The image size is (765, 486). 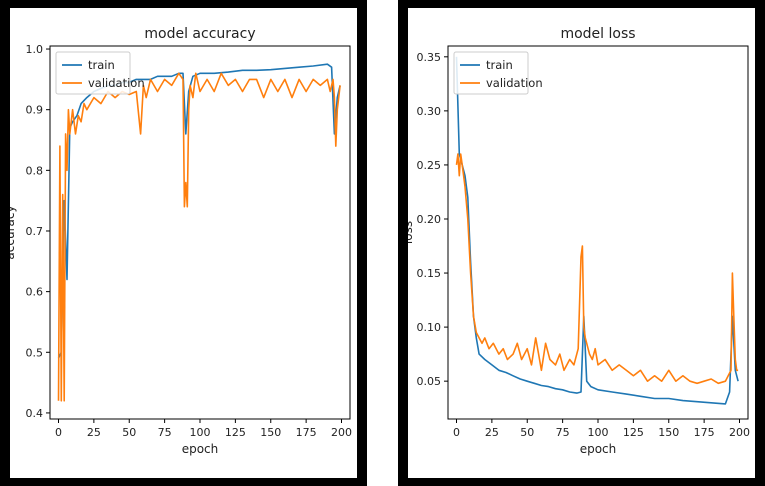 What do you see at coordinates (597, 34) in the screenshot?
I see `chart-title: model loss` at bounding box center [597, 34].